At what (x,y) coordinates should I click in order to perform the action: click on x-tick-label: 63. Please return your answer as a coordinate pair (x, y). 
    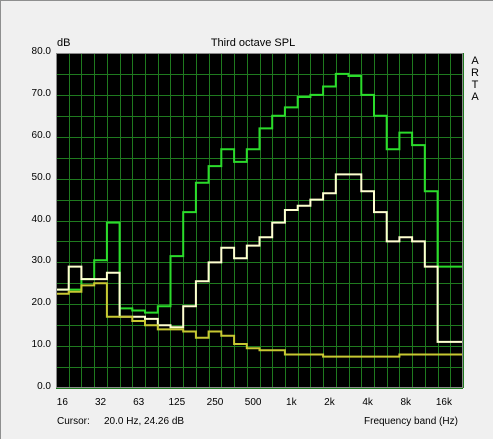
    Looking at the image, I should click on (139, 402).